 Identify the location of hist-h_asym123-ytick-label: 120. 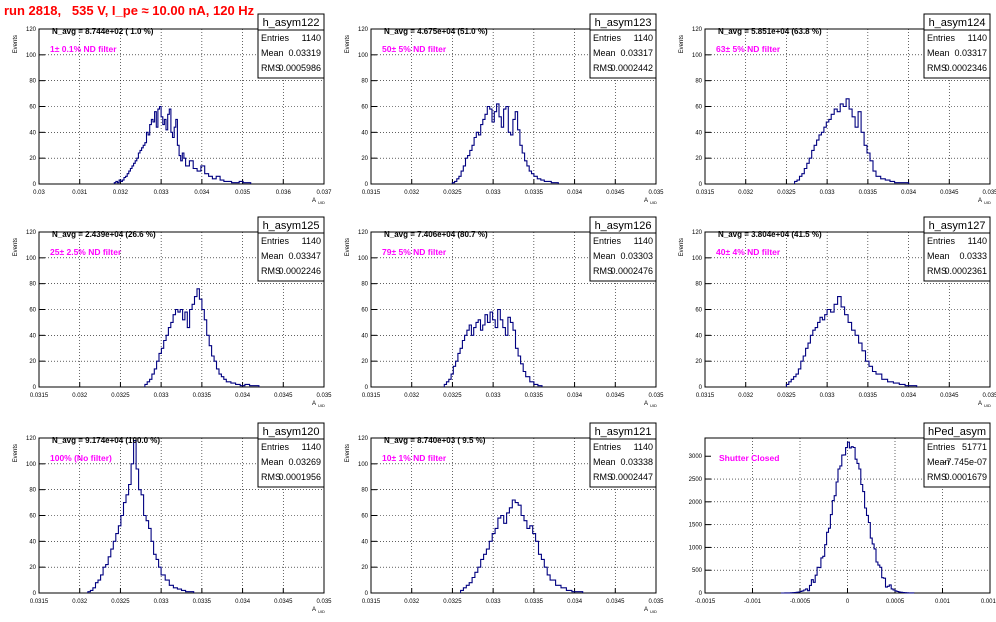
(363, 30).